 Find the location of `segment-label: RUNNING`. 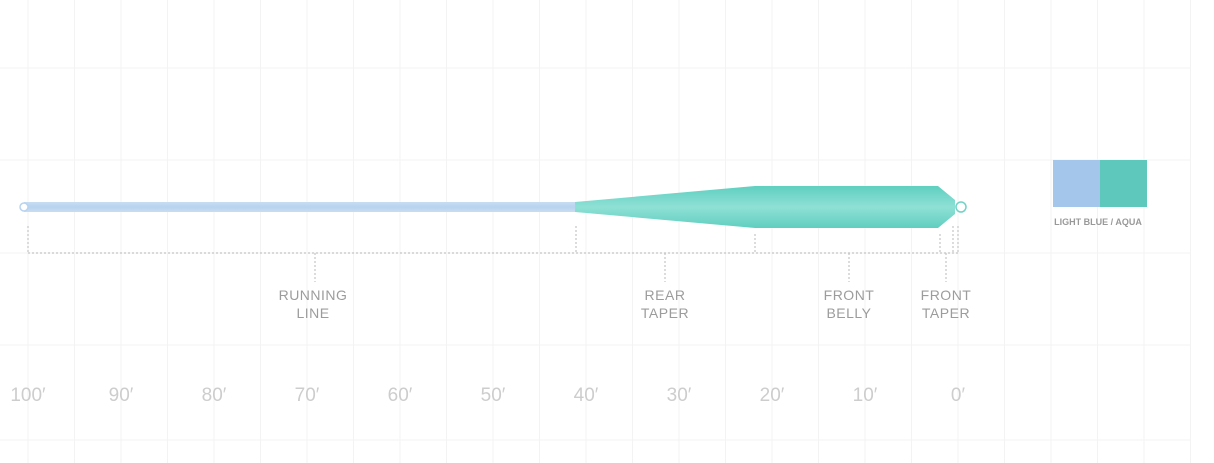

segment-label: RUNNING is located at coordinates (313, 295).